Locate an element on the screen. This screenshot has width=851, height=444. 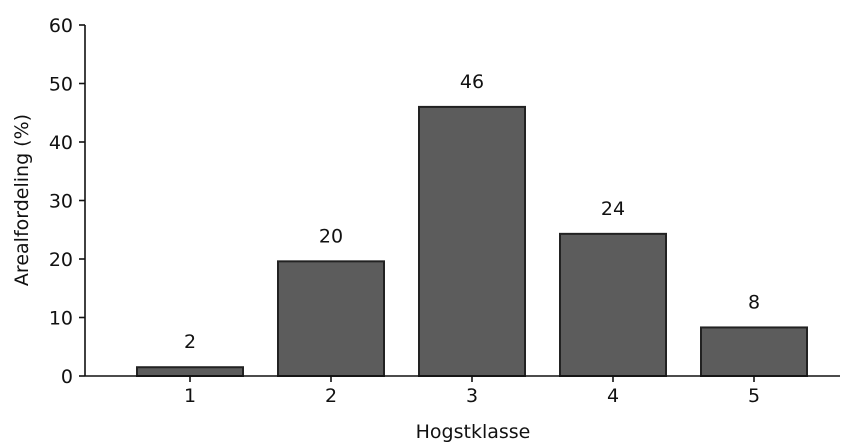
y-axis-title: Arealfordeling (%) is located at coordinates (22, 200).